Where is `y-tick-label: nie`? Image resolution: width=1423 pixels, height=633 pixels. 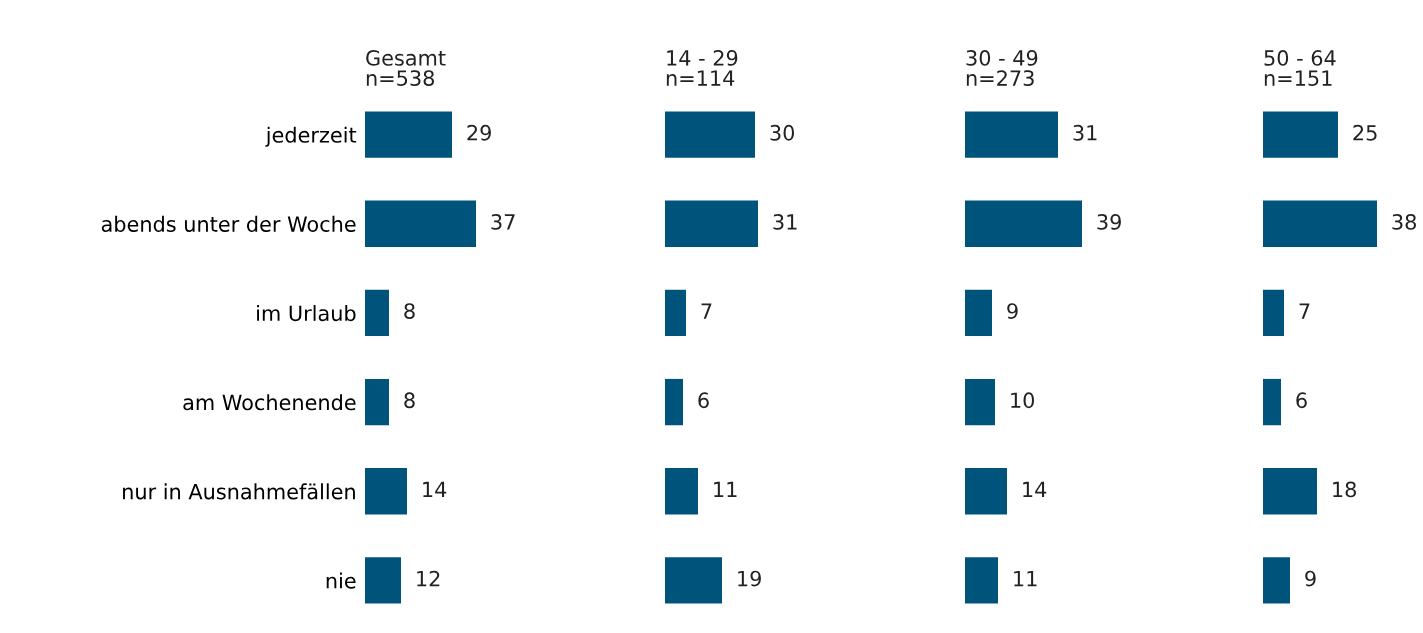
y-tick-label: nie is located at coordinates (341, 580).